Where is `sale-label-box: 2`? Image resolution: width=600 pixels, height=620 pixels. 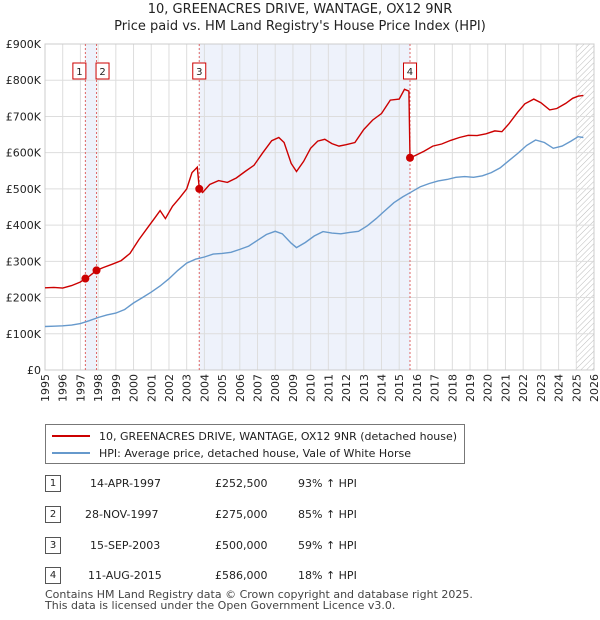 sale-label-box: 2 is located at coordinates (102, 71).